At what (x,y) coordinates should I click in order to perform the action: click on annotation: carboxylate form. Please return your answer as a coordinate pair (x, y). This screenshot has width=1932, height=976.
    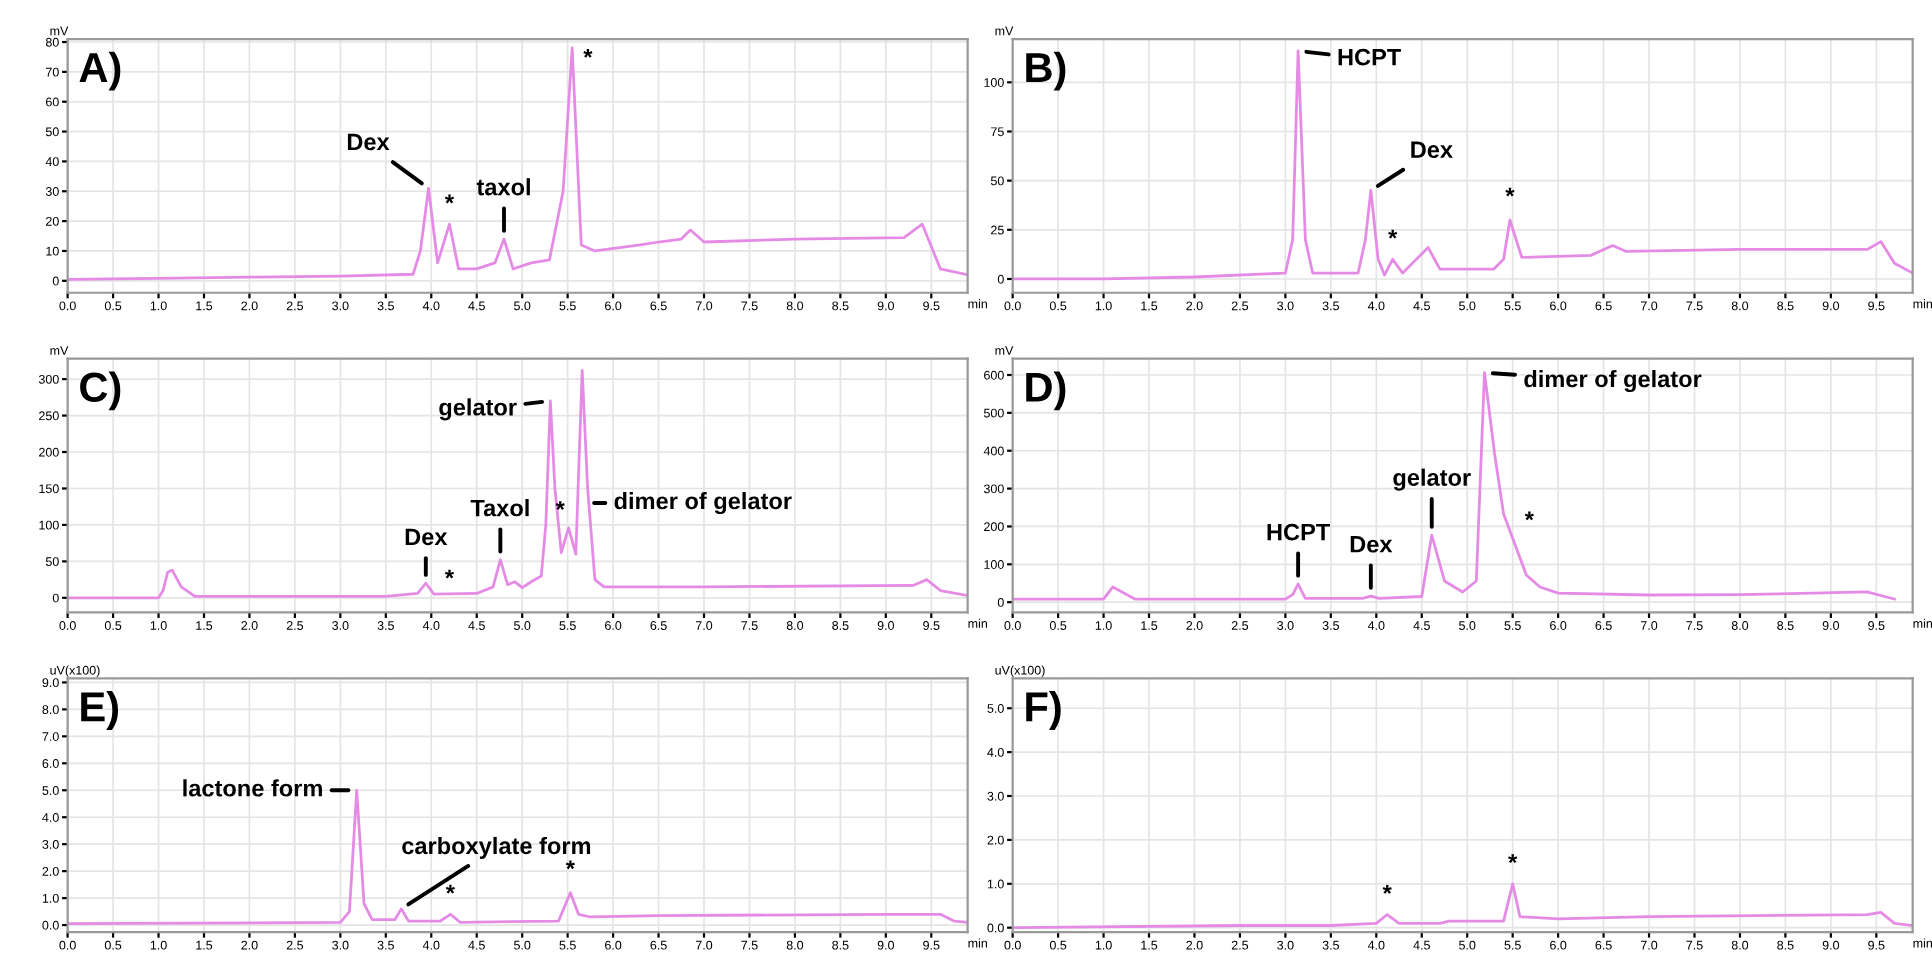
    Looking at the image, I should click on (496, 847).